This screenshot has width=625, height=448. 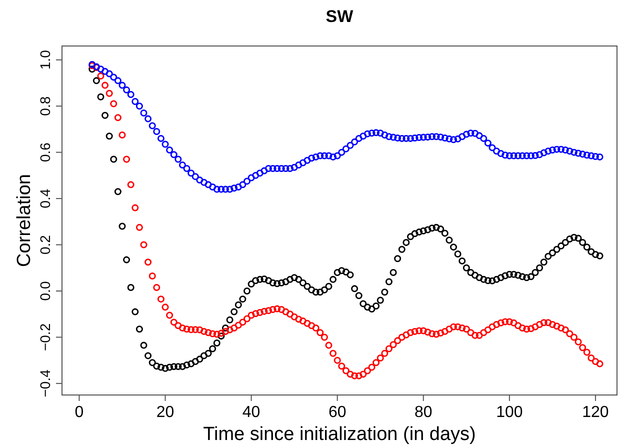 I want to click on x-tick-label: 20, so click(x=165, y=412).